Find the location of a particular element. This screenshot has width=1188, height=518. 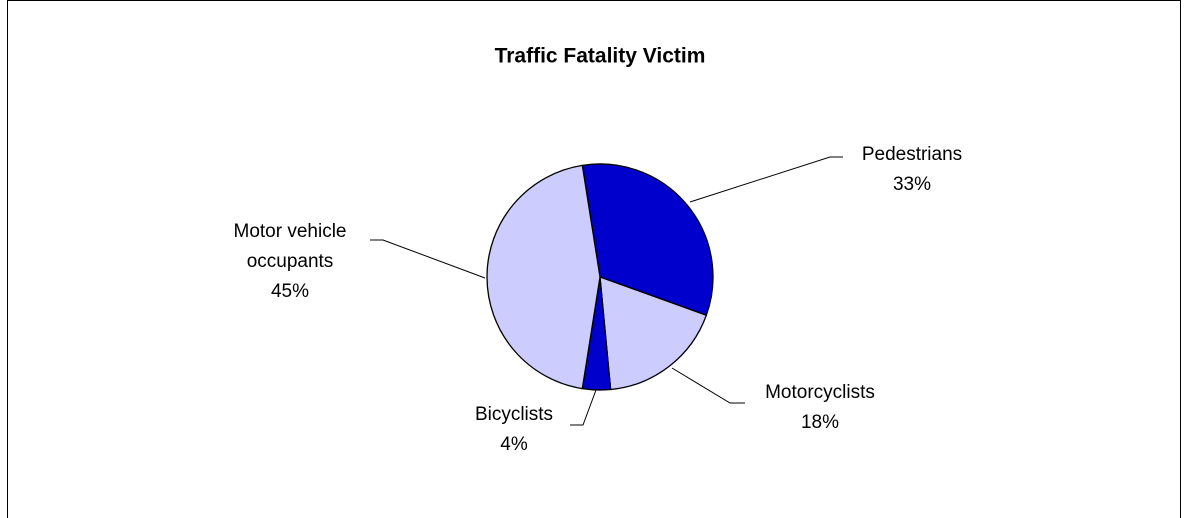

slice-label: Motorcyclists 18% is located at coordinates (820, 408).